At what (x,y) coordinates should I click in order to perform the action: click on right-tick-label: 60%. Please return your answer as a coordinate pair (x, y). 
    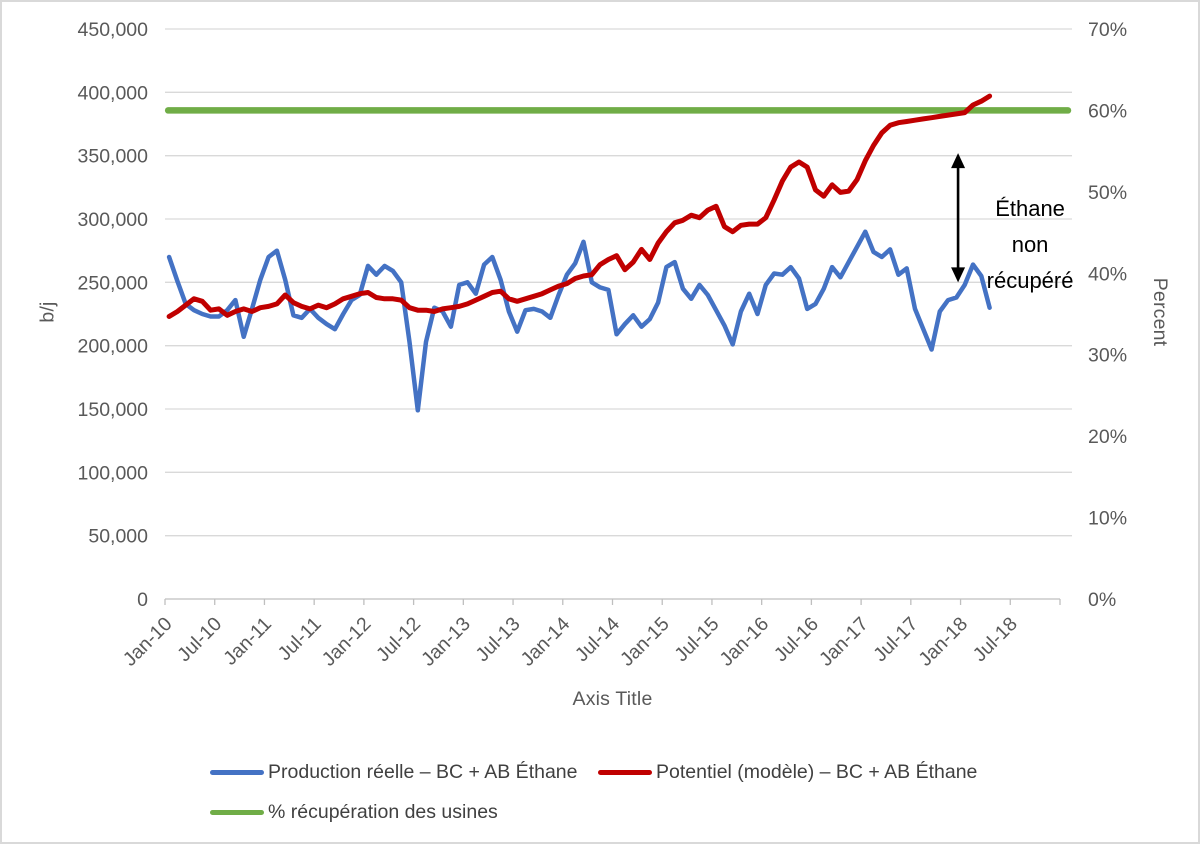
    Looking at the image, I should click on (1107, 111).